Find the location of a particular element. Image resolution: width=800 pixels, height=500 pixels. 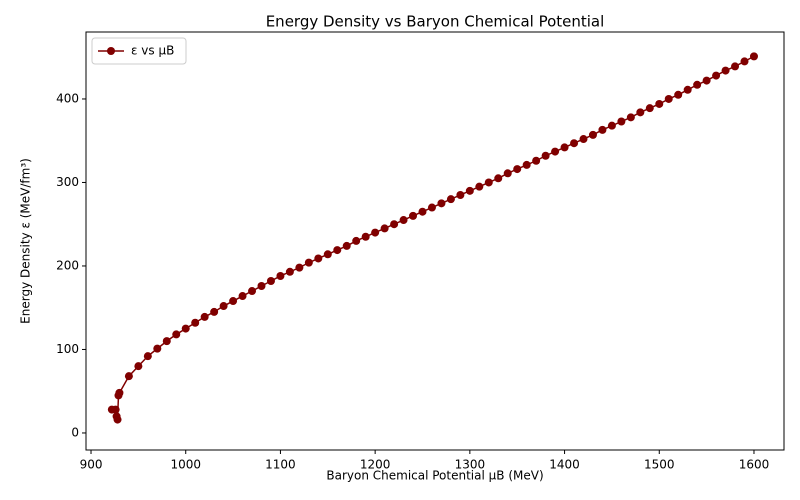

y-tick-label: 200 is located at coordinates (67, 265).